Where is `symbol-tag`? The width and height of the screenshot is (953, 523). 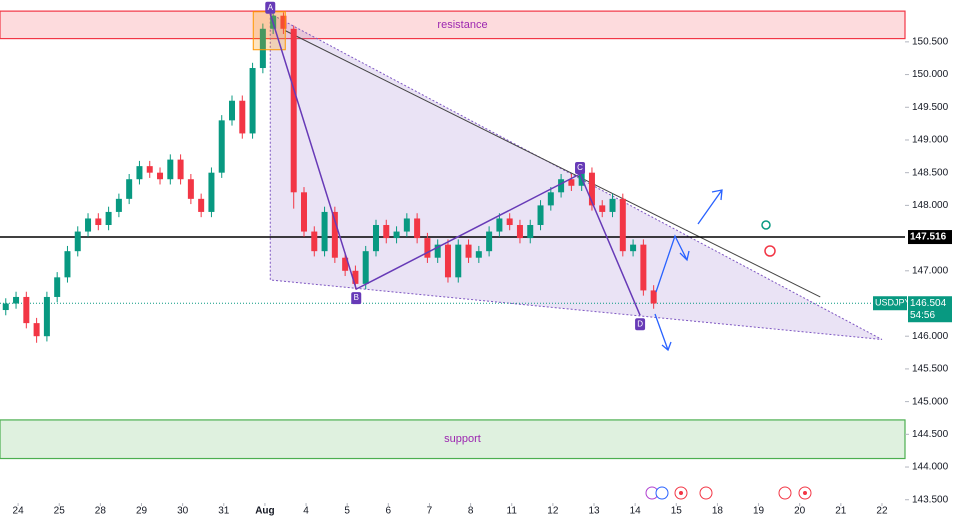 symbol-tag is located at coordinates (890, 303).